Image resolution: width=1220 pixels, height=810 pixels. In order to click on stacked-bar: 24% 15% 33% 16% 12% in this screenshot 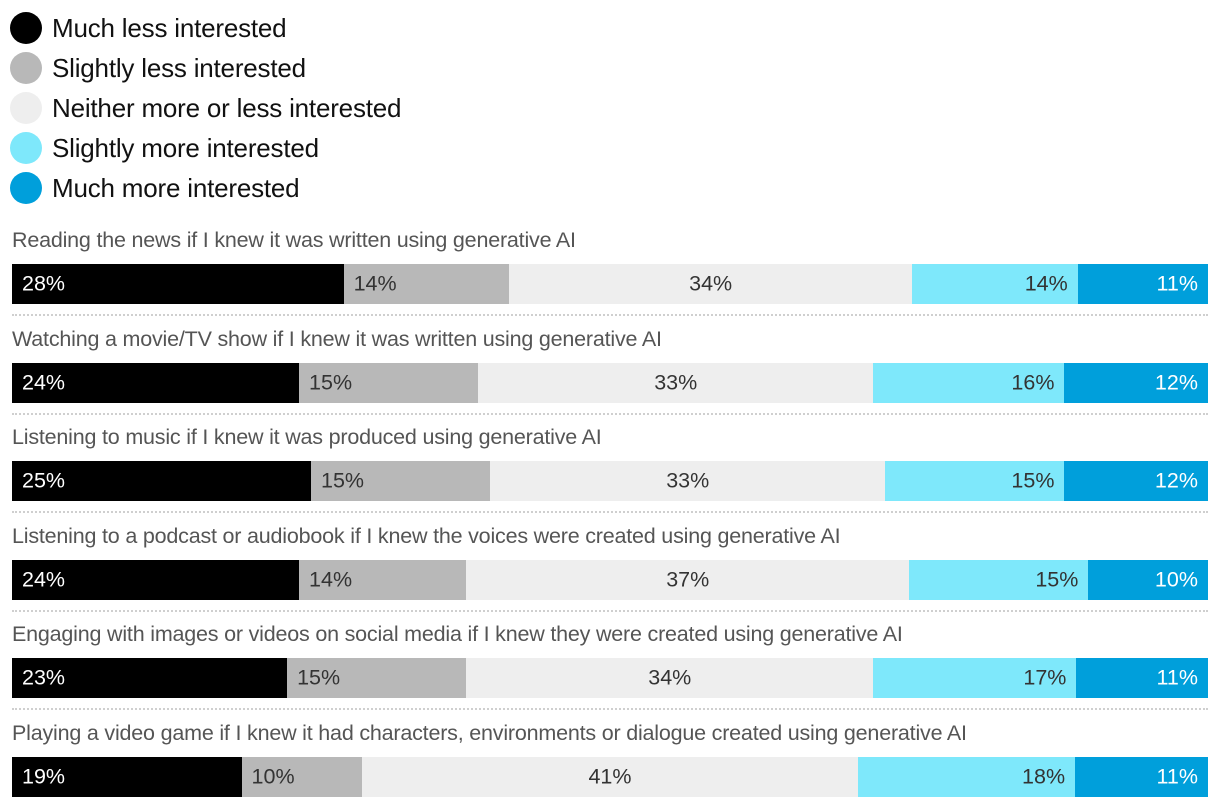, I will do `click(610, 382)`.